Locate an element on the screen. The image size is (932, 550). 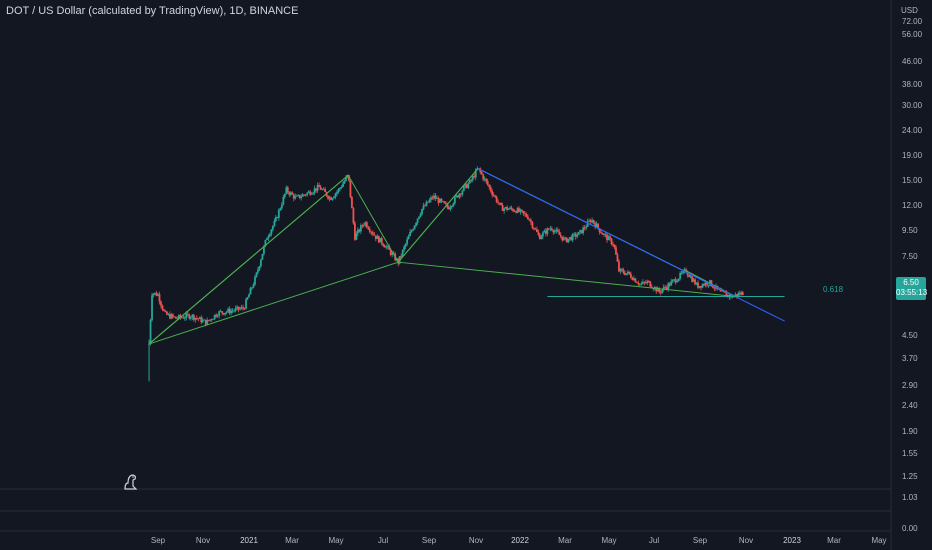
descending-trendline is located at coordinates (631, 245).